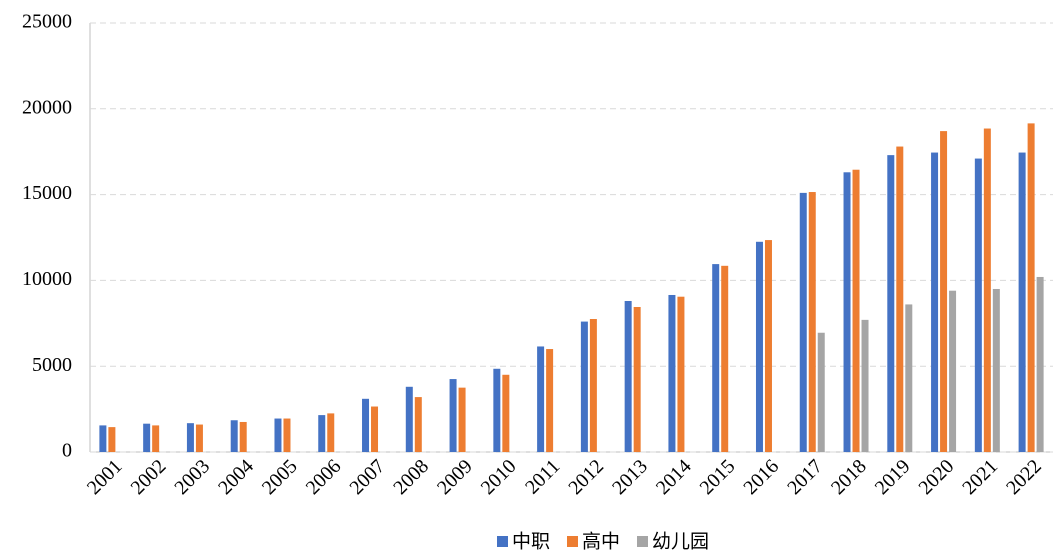 The width and height of the screenshot is (1053, 553). Describe the element at coordinates (455, 477) in the screenshot. I see `x-tick-label: 2009` at that location.